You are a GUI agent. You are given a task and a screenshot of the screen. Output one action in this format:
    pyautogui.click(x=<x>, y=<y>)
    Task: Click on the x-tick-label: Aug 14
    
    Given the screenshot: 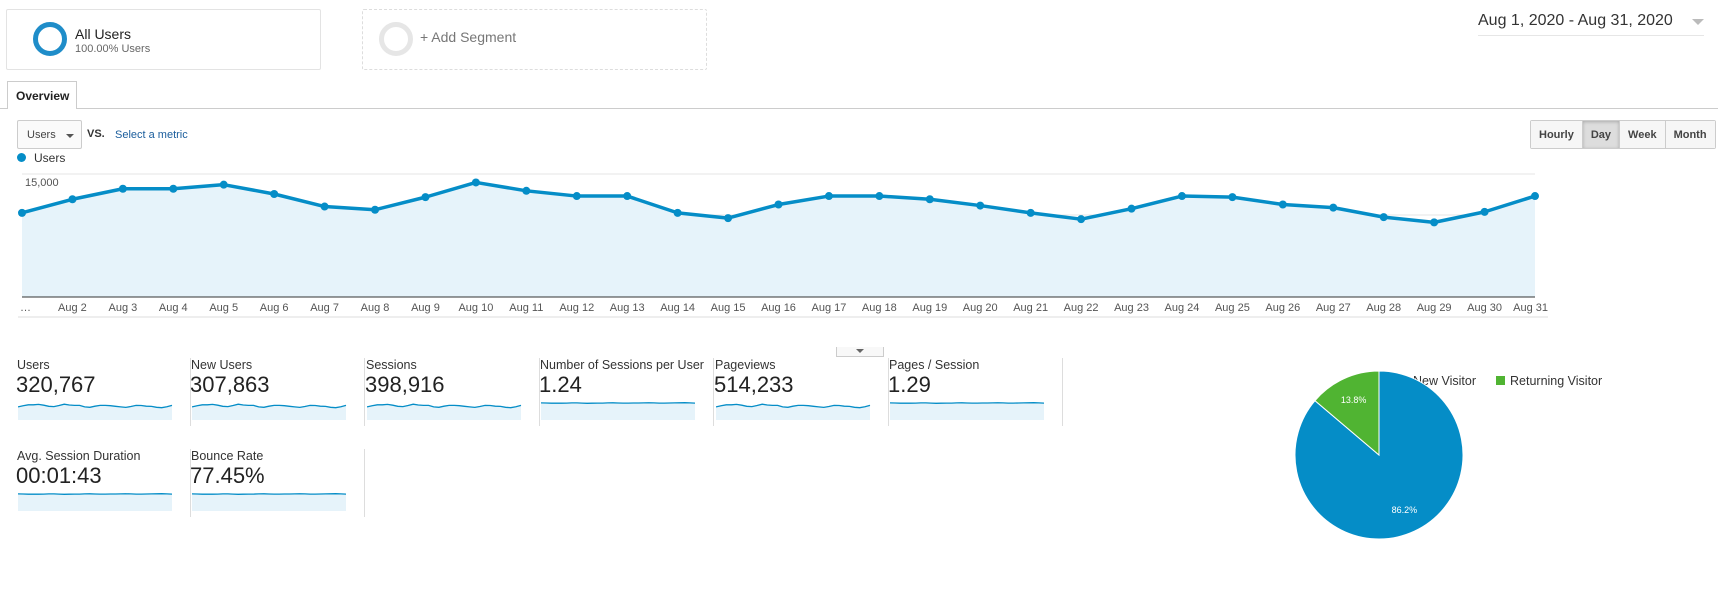 What is the action you would take?
    pyautogui.click(x=677, y=308)
    